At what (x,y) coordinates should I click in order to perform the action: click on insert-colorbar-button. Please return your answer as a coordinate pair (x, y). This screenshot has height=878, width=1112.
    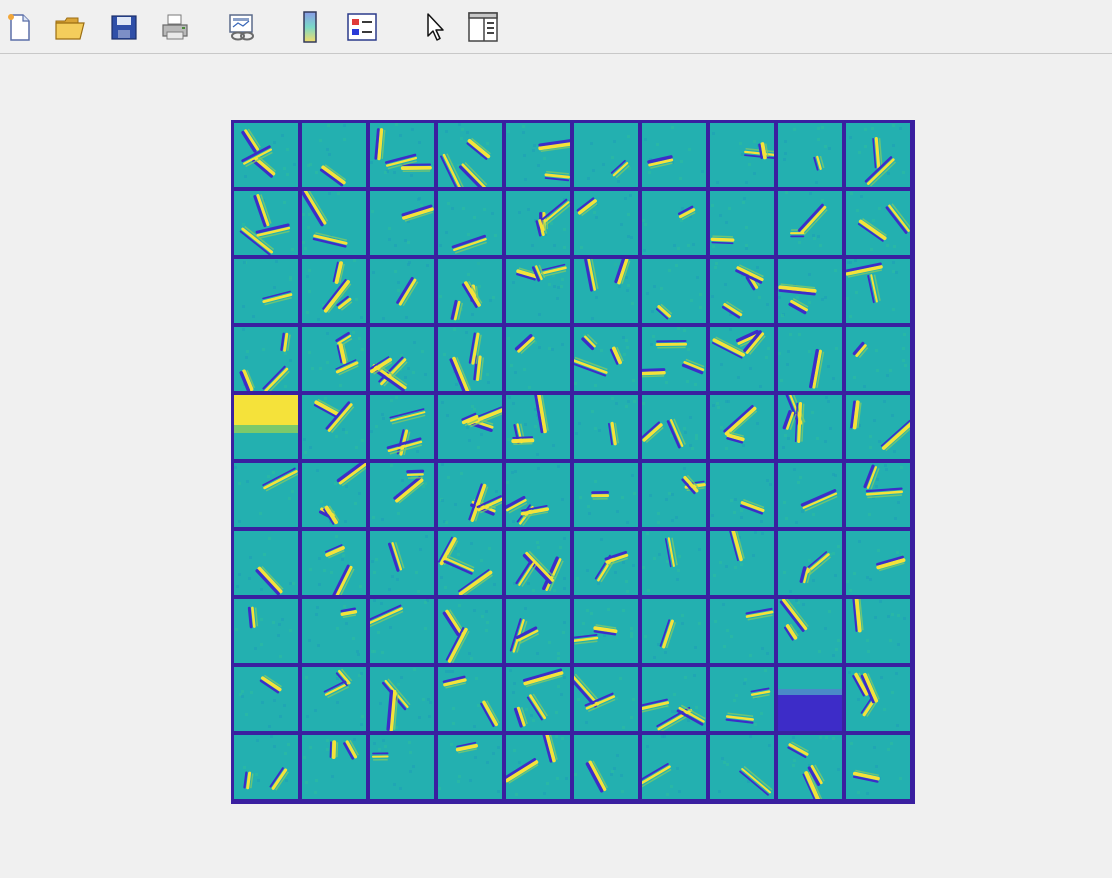
    Looking at the image, I should click on (310, 27).